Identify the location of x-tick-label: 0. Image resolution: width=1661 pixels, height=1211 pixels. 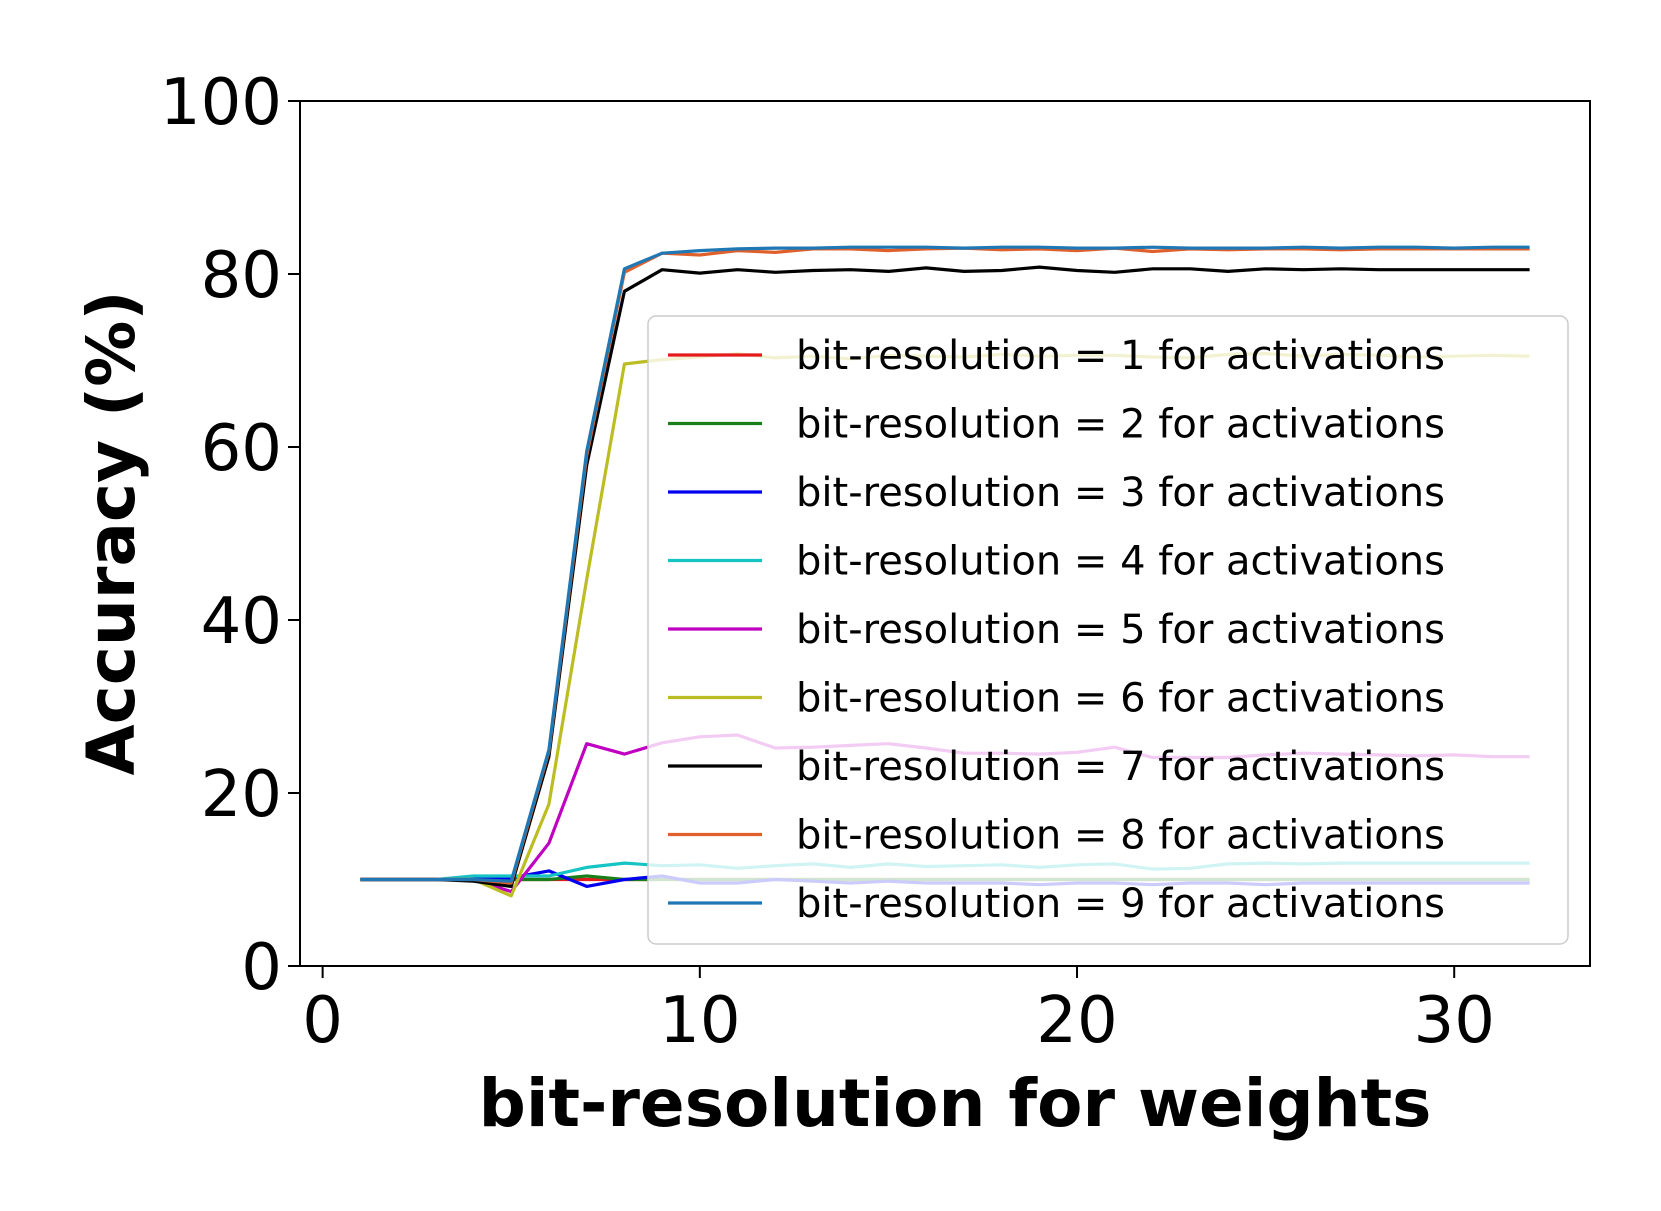
(322, 1021).